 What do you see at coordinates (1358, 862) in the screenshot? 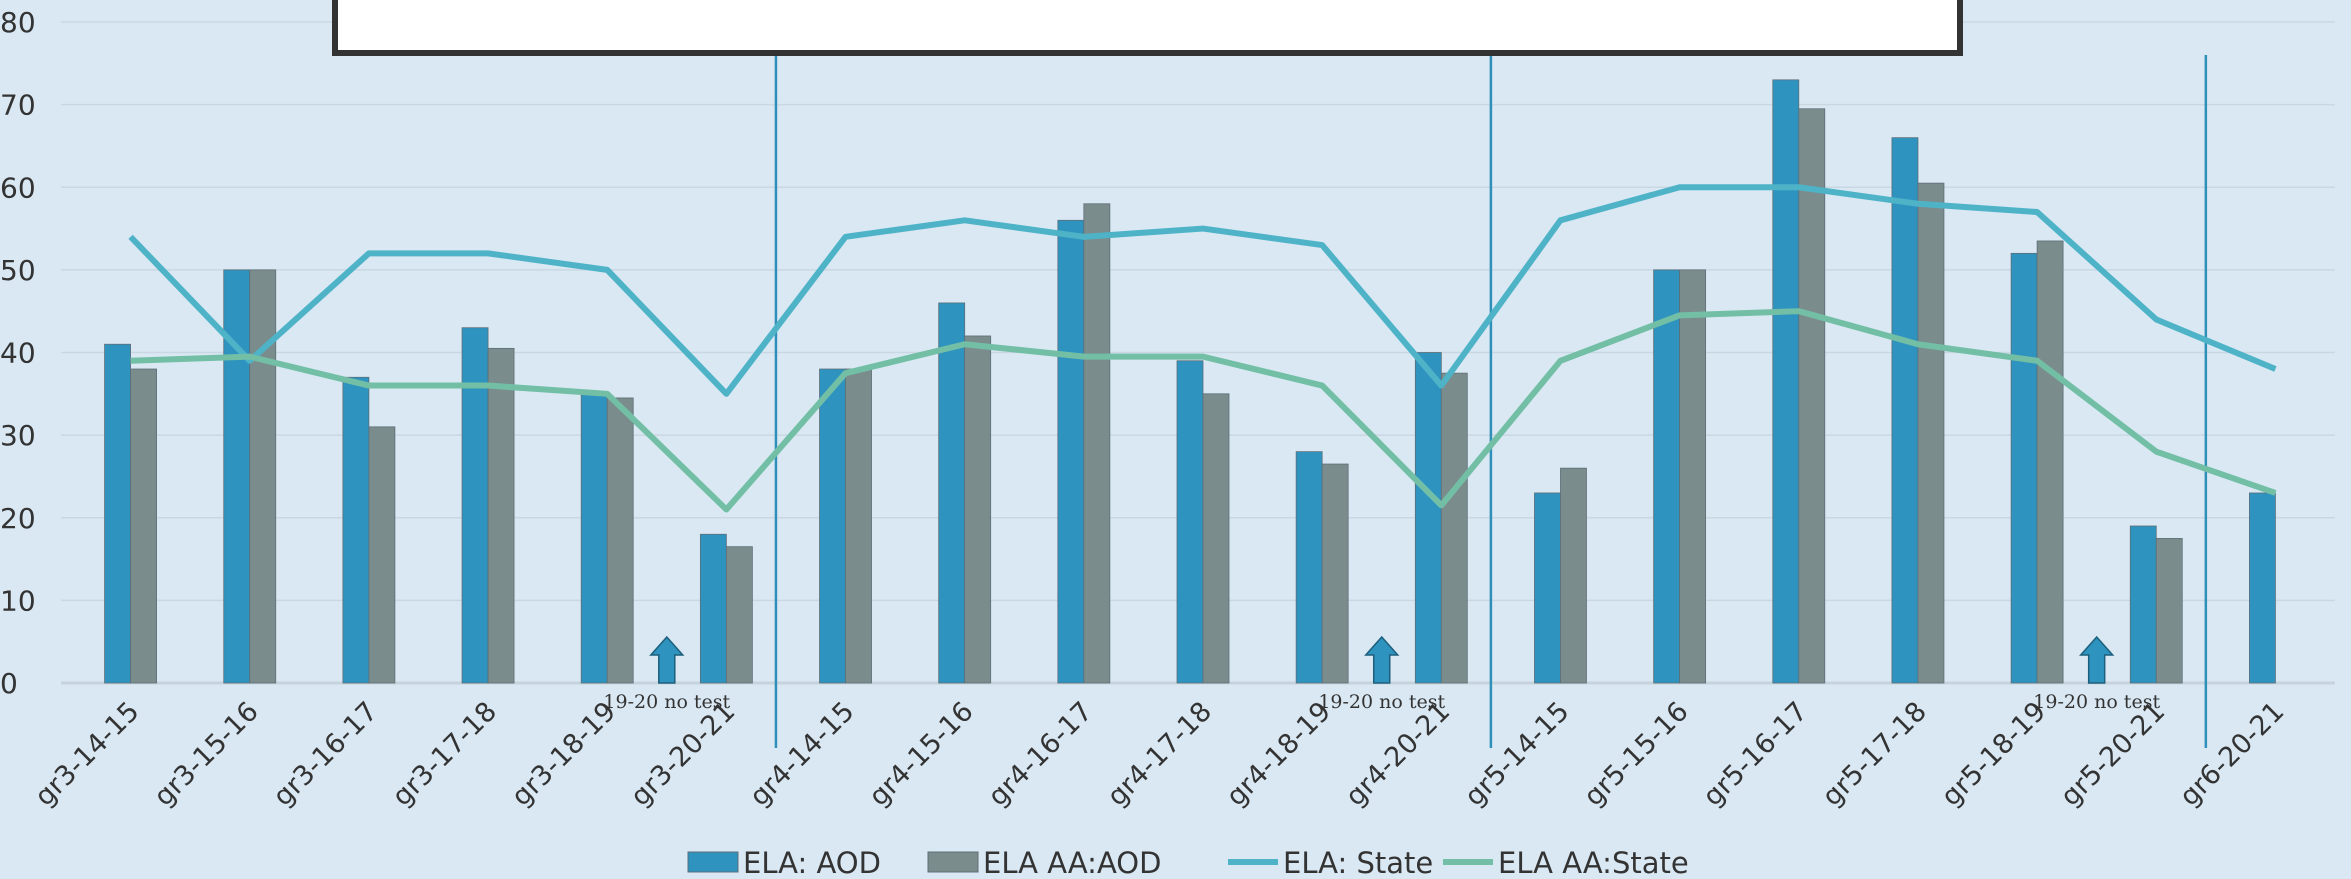
I see `legend-label: ELA: State` at bounding box center [1358, 862].